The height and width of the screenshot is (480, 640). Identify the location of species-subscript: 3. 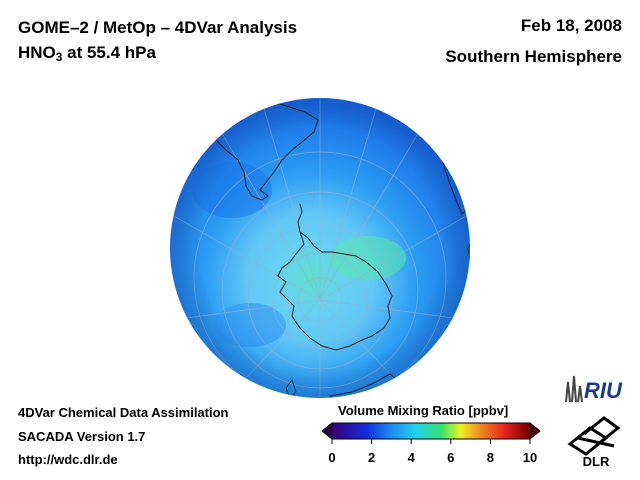
(59, 57).